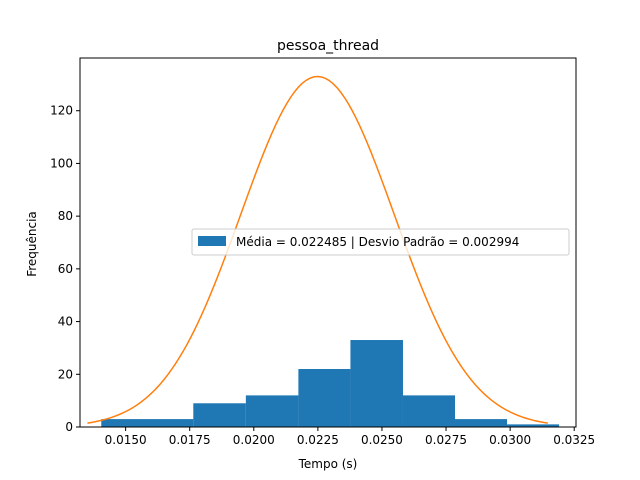 The width and height of the screenshot is (640, 480). I want to click on legend-swatch, so click(212, 241).